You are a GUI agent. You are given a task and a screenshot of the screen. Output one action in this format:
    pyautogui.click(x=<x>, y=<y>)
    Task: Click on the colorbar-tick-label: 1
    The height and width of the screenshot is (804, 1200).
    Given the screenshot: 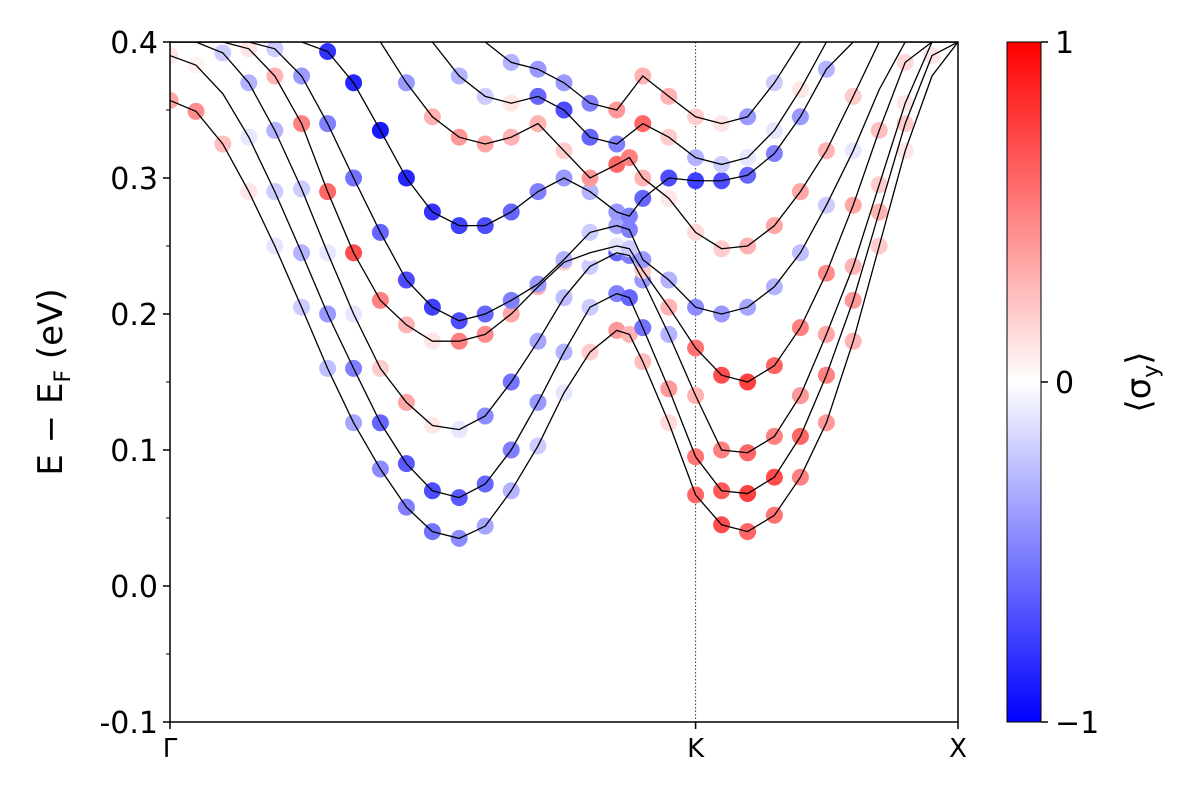 What is the action you would take?
    pyautogui.click(x=1064, y=43)
    